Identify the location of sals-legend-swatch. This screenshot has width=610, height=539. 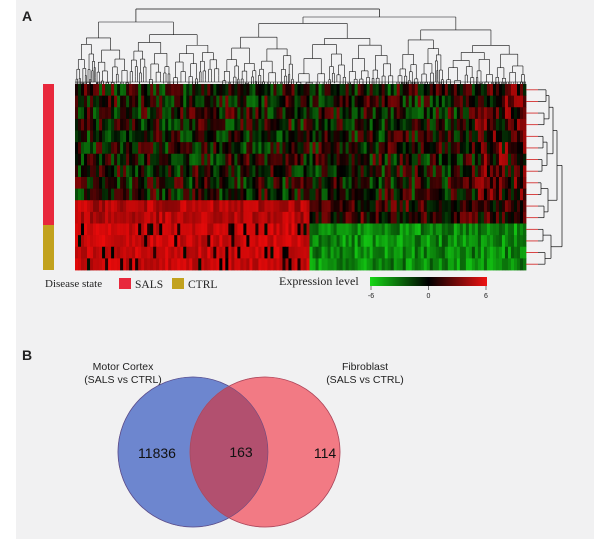
(125, 283).